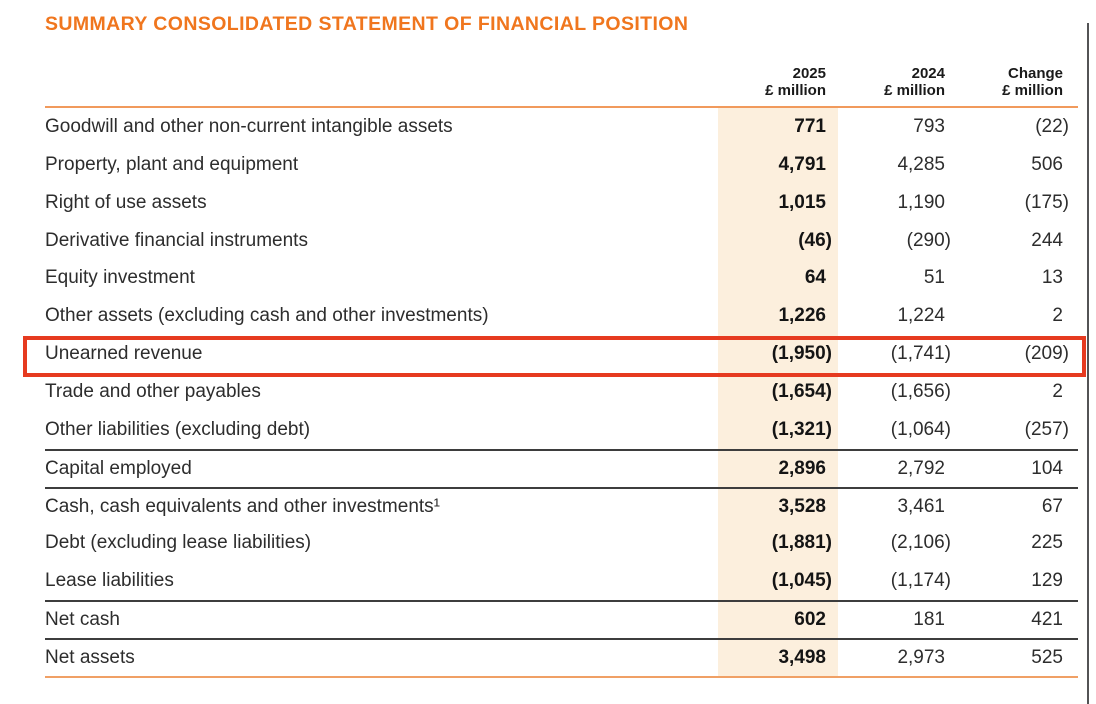 The width and height of the screenshot is (1096, 704). What do you see at coordinates (126, 202) in the screenshot?
I see `row-label: Right of use assets` at bounding box center [126, 202].